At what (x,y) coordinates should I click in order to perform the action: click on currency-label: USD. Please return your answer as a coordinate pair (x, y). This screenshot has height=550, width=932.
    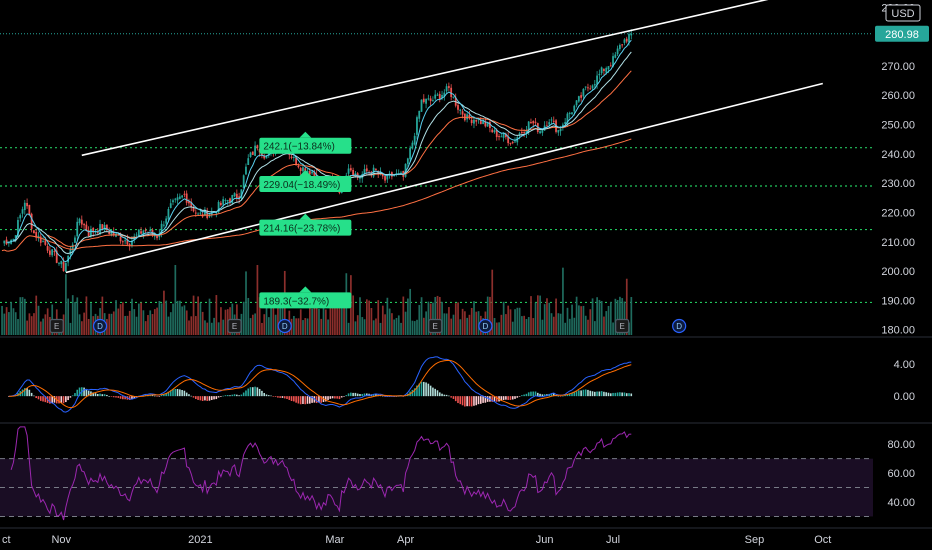
    Looking at the image, I should click on (903, 13).